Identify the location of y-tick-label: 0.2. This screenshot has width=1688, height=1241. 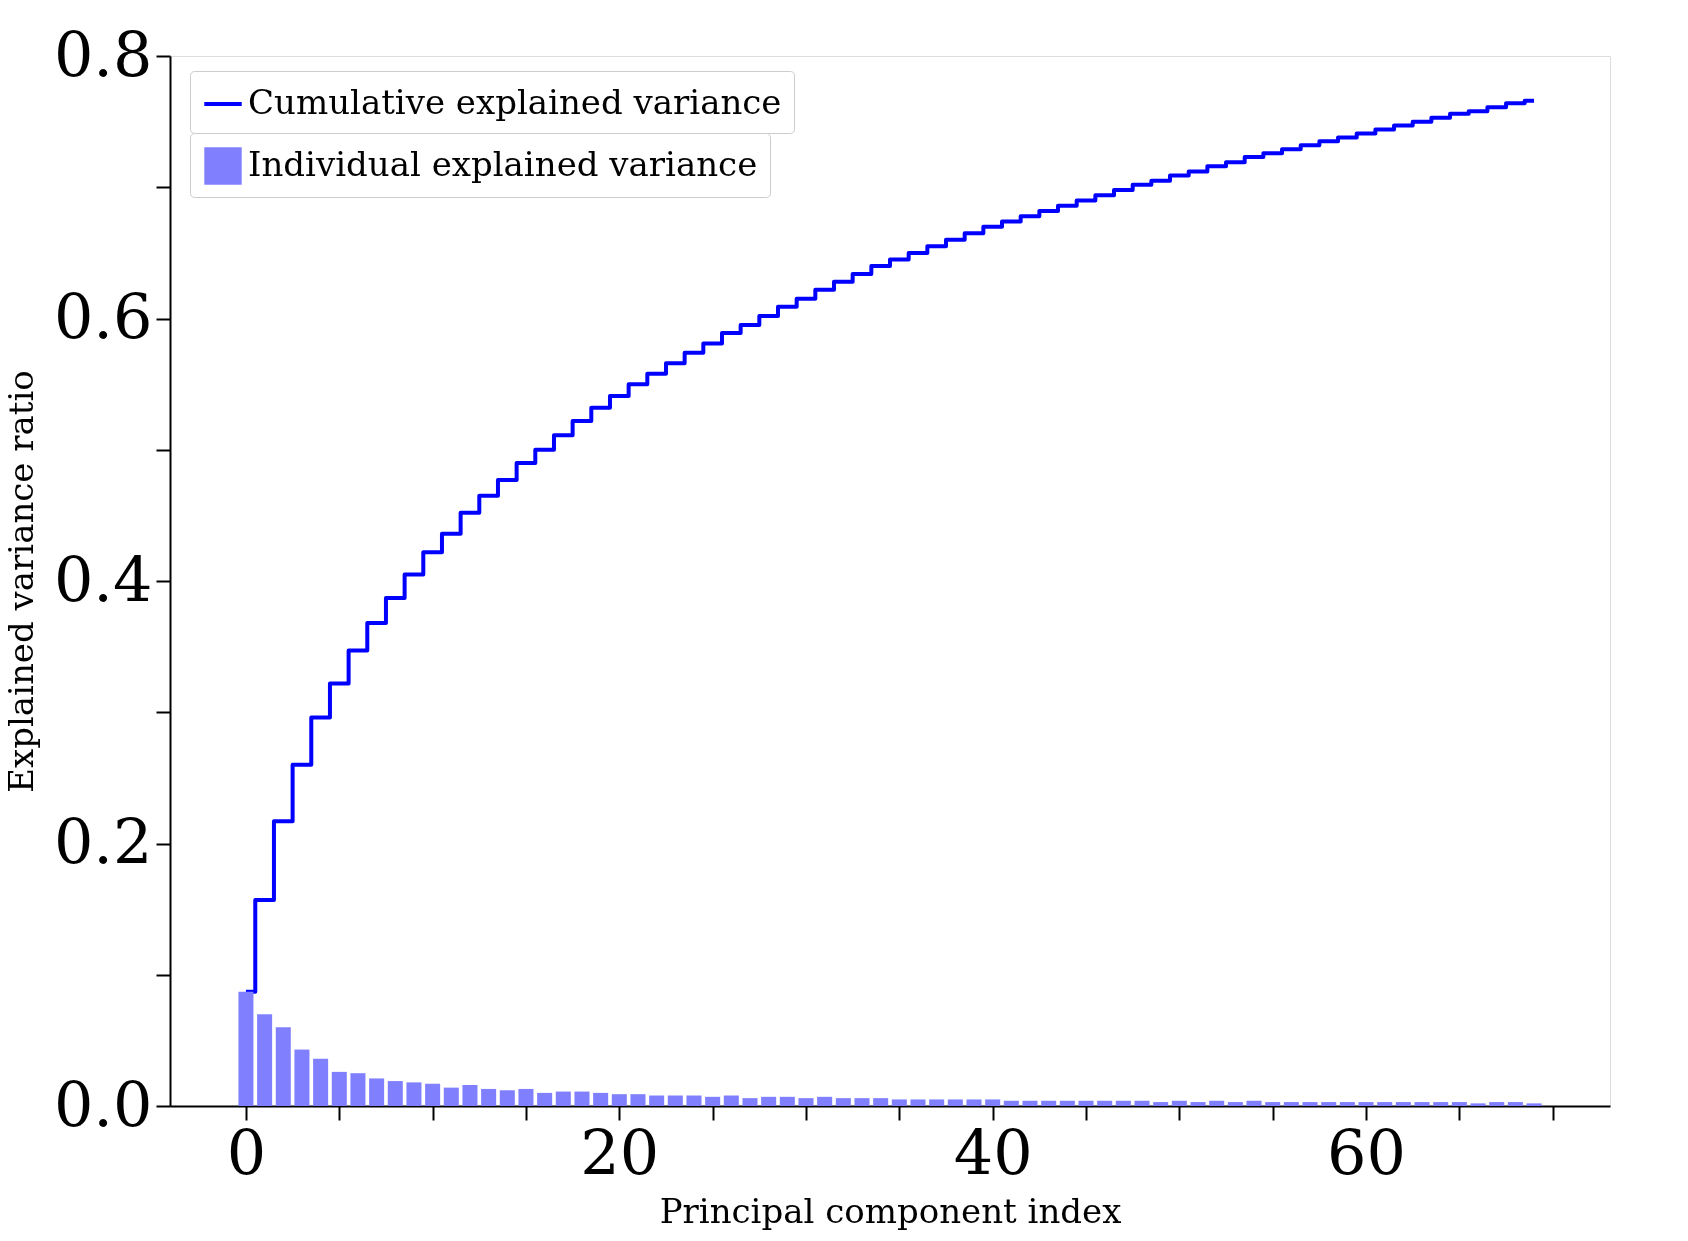
(103, 841).